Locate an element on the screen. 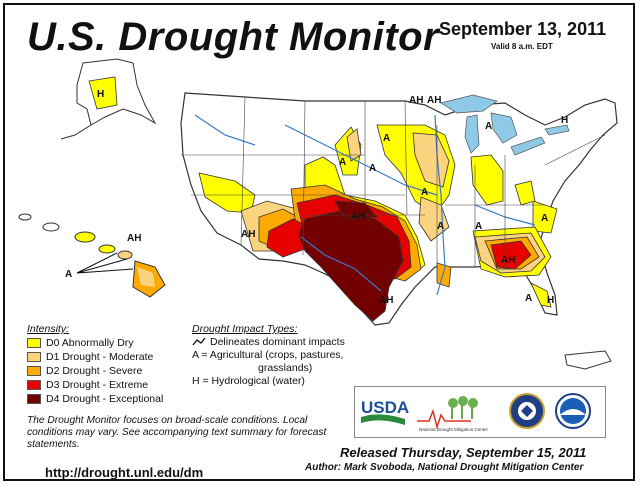  usda-logo: USDA is located at coordinates (385, 411).